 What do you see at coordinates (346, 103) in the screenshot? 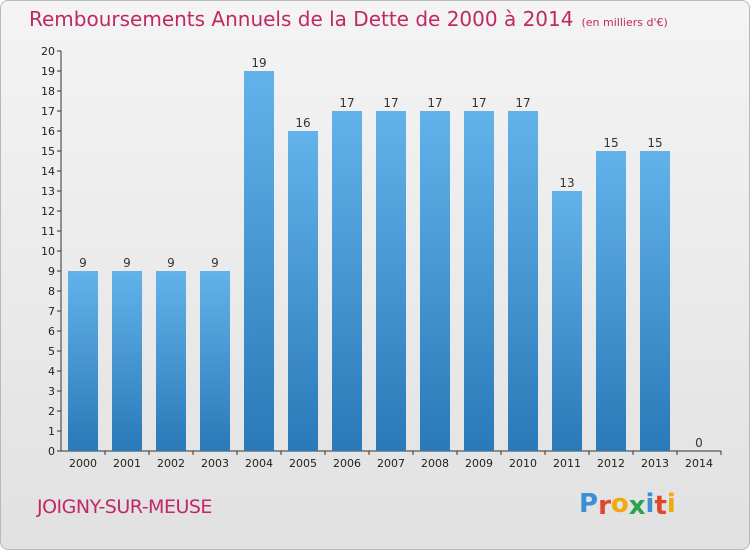
I see `data-label-2006: 17` at bounding box center [346, 103].